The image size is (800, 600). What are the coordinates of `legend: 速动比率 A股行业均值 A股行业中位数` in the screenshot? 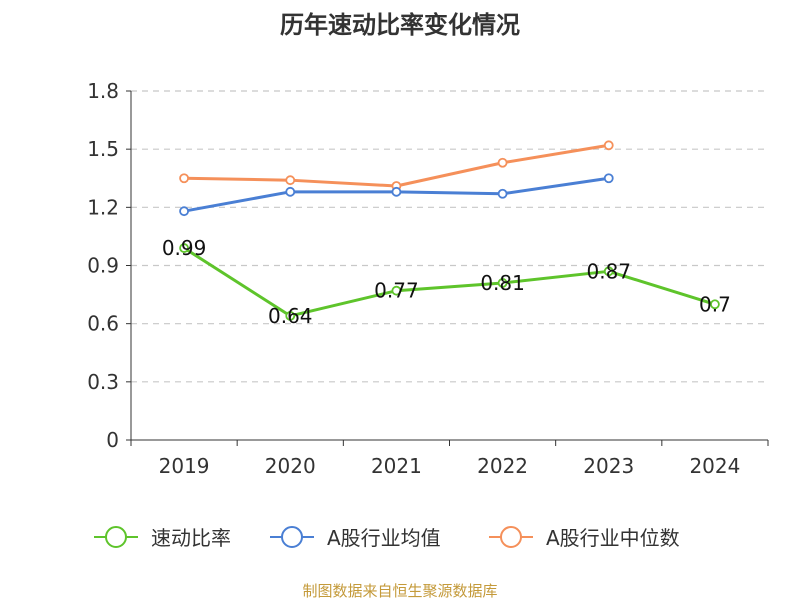 It's located at (387, 538).